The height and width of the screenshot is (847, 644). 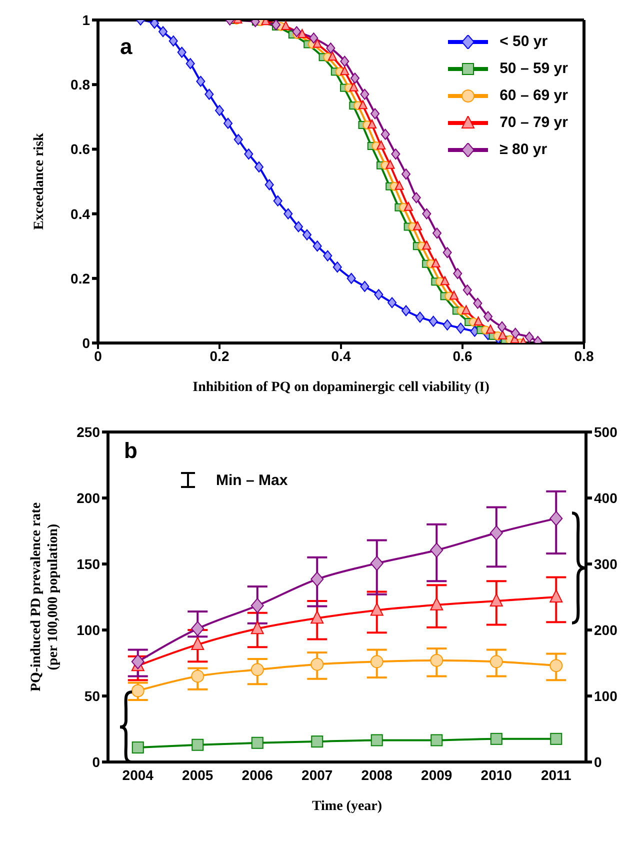 I want to click on y-tick-label: 0.4, so click(x=80, y=214).